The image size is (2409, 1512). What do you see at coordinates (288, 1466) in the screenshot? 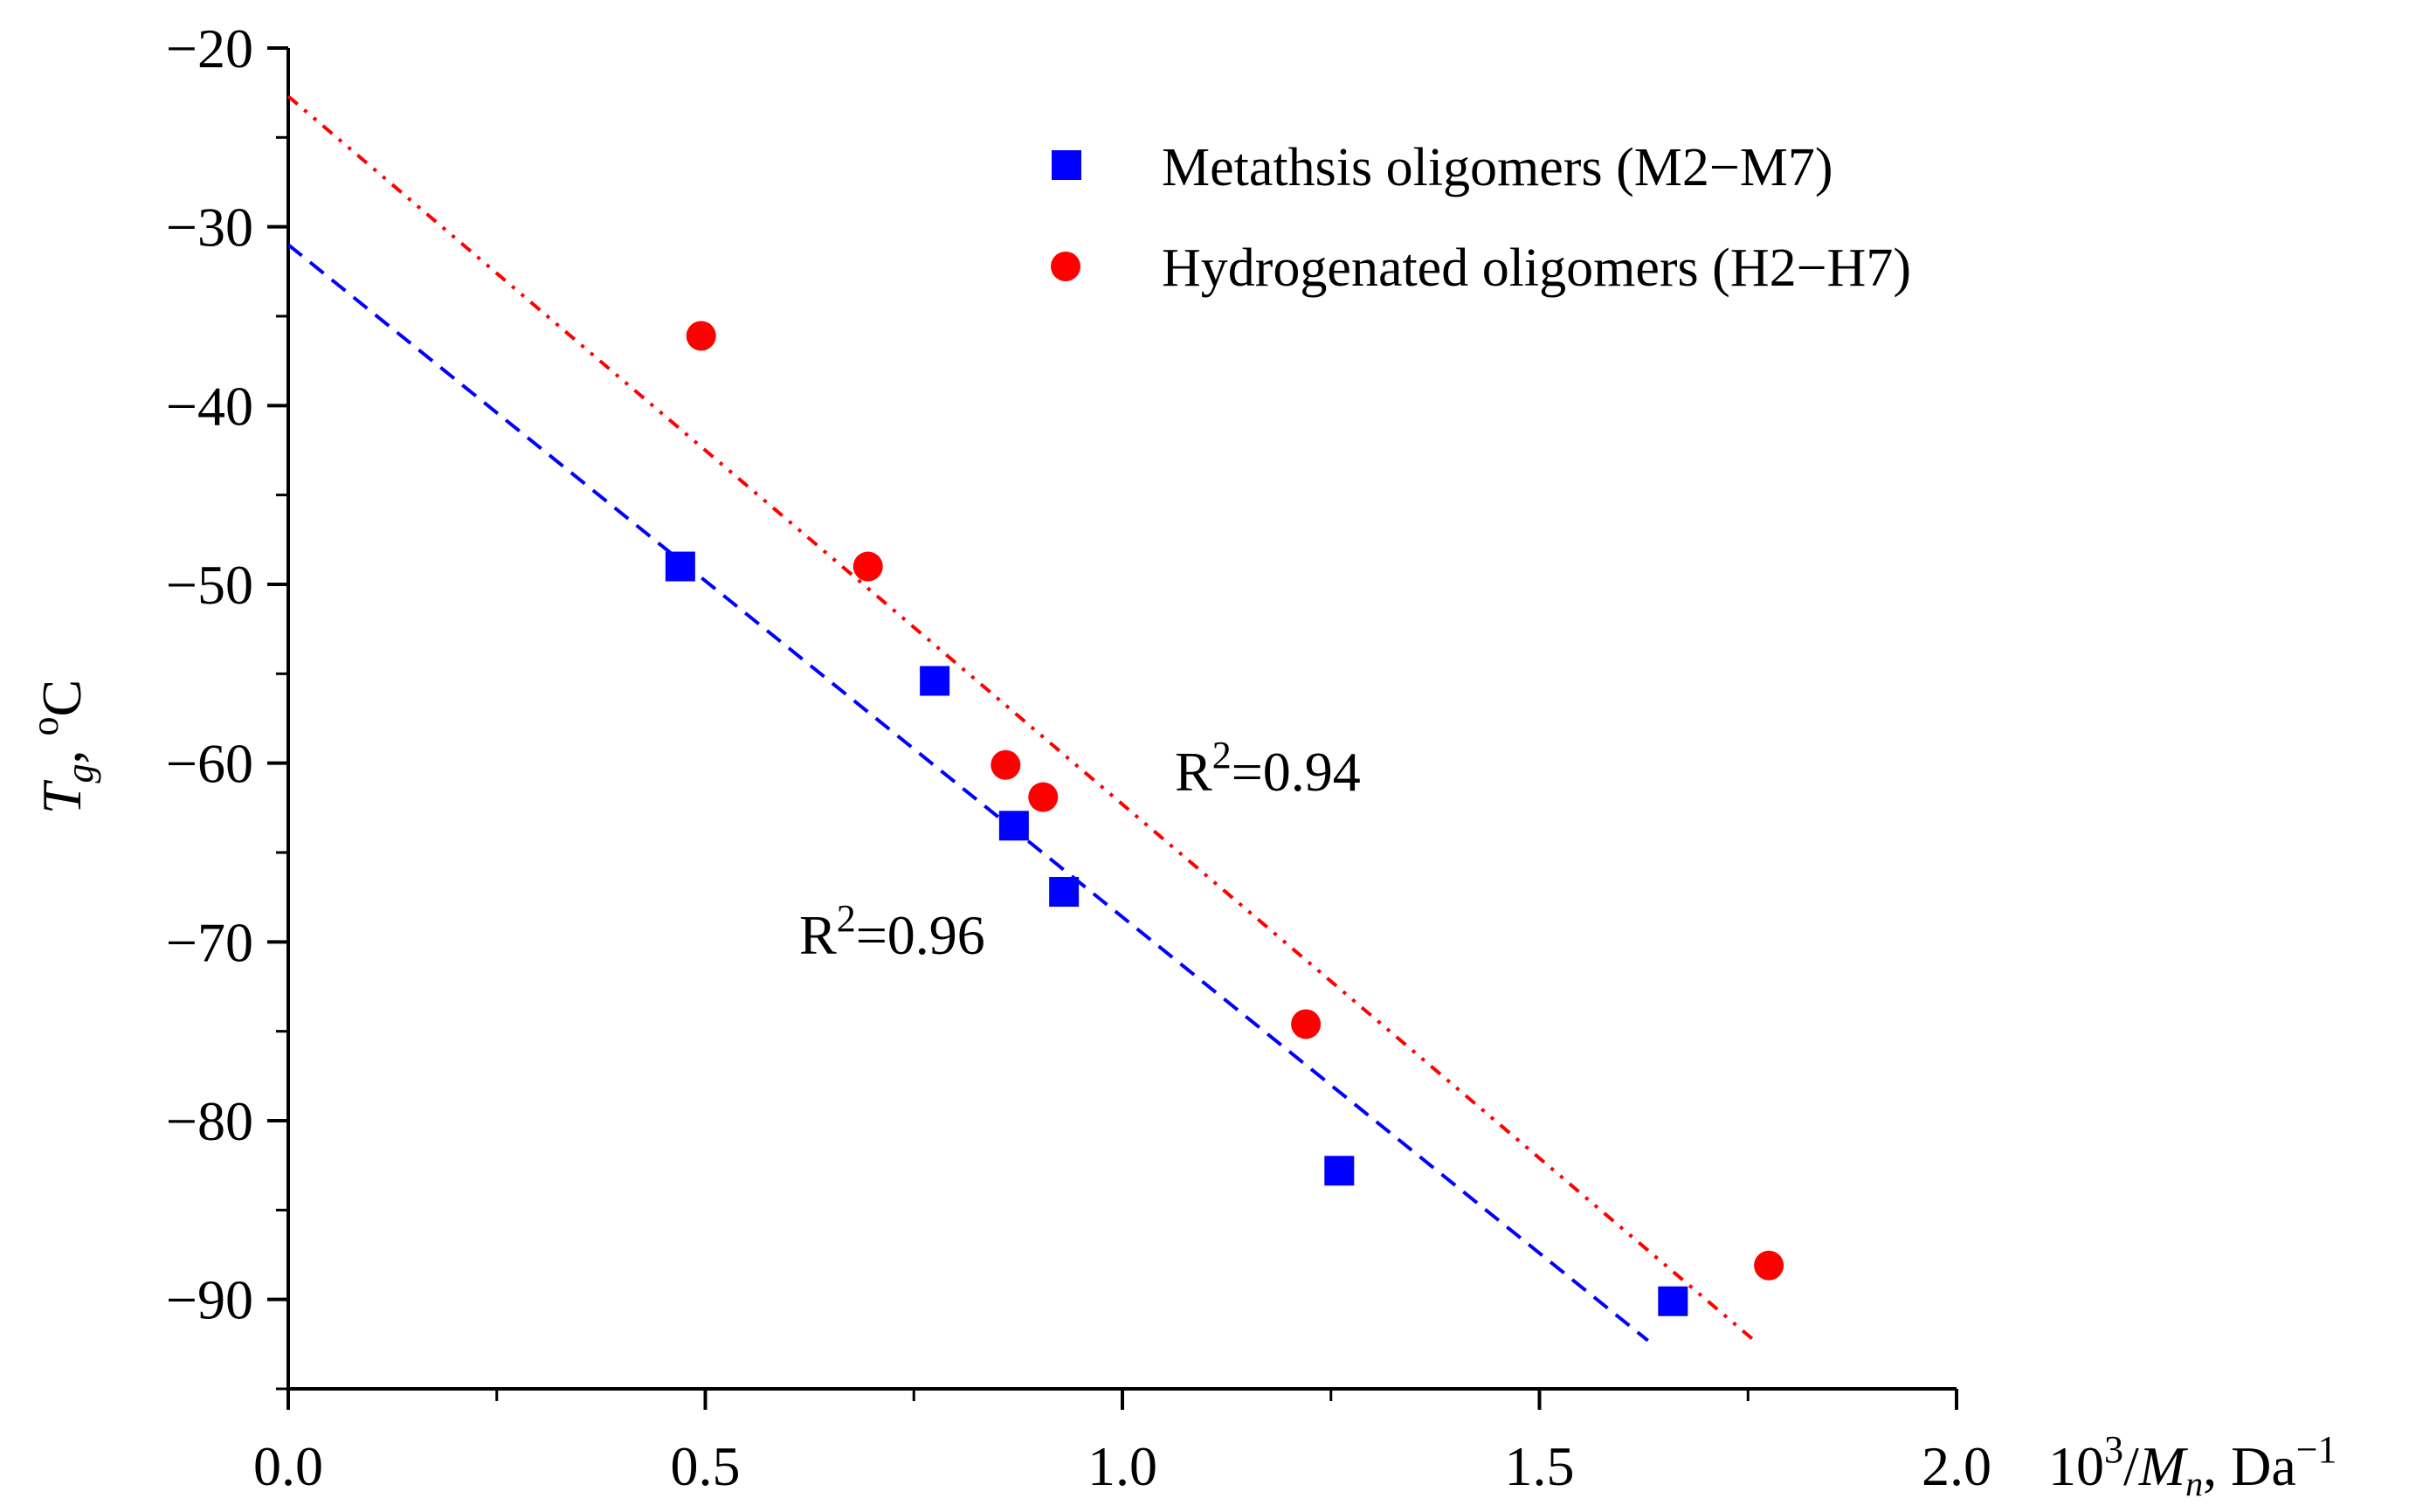
I see `x-tick-label: 0.0` at bounding box center [288, 1466].